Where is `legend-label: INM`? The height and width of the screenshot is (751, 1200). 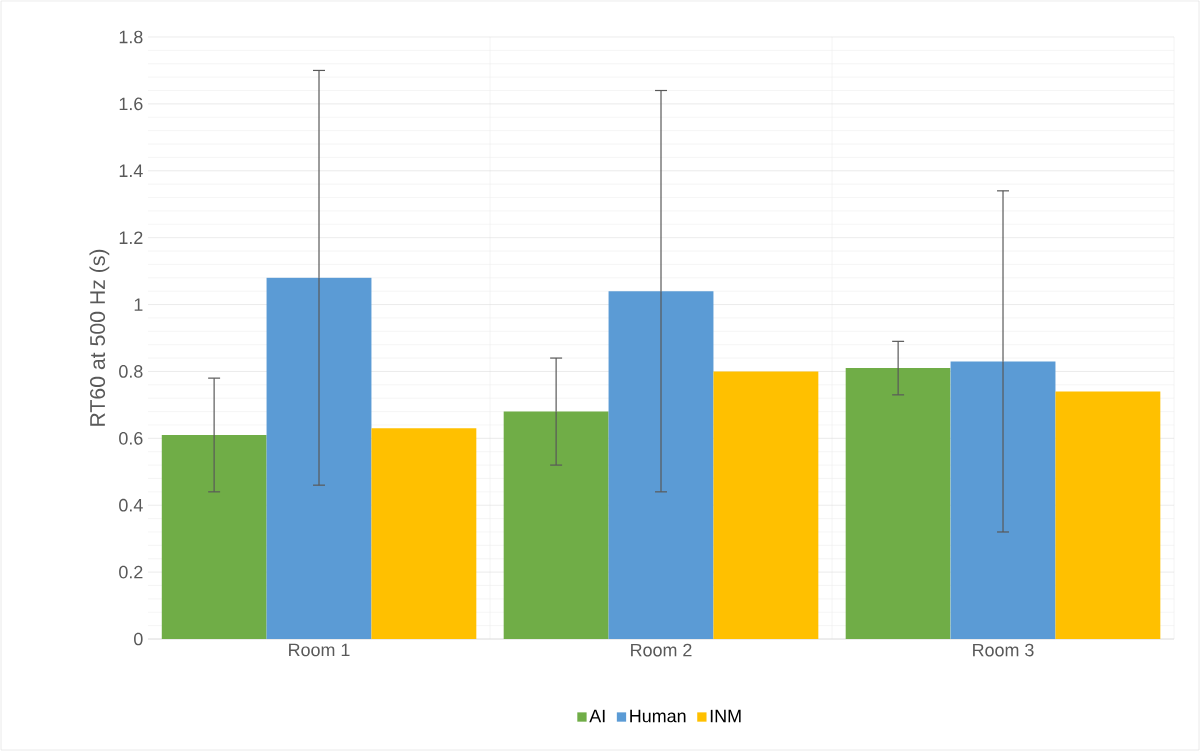 legend-label: INM is located at coordinates (725, 716).